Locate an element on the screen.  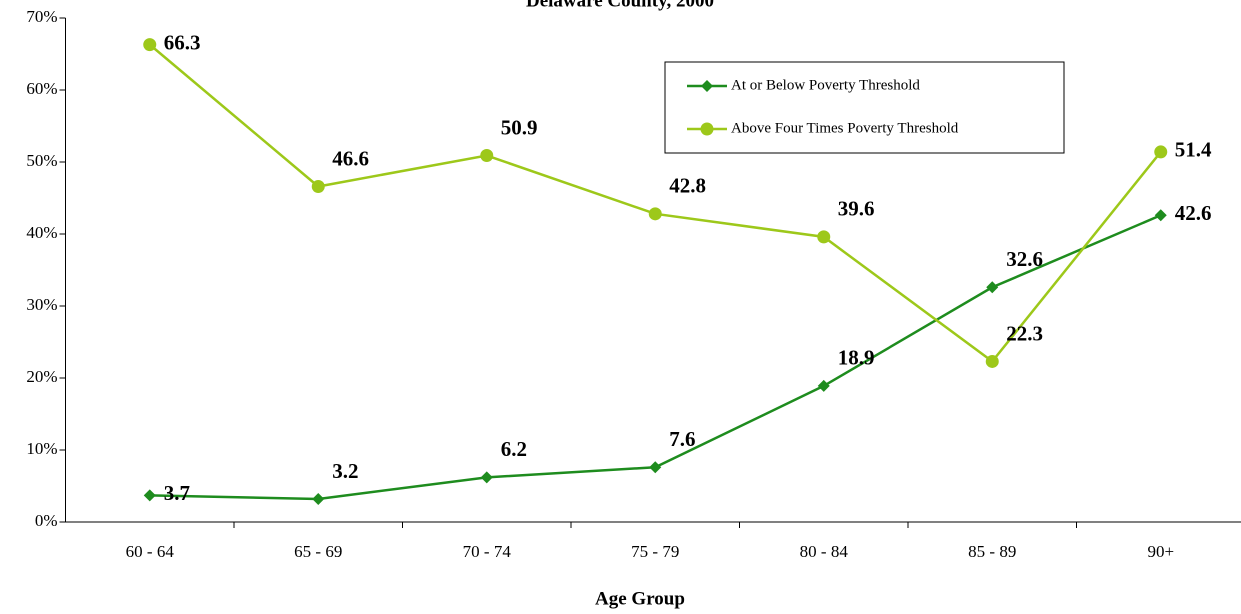
x-tick-label: 70 - 74 is located at coordinates (487, 551).